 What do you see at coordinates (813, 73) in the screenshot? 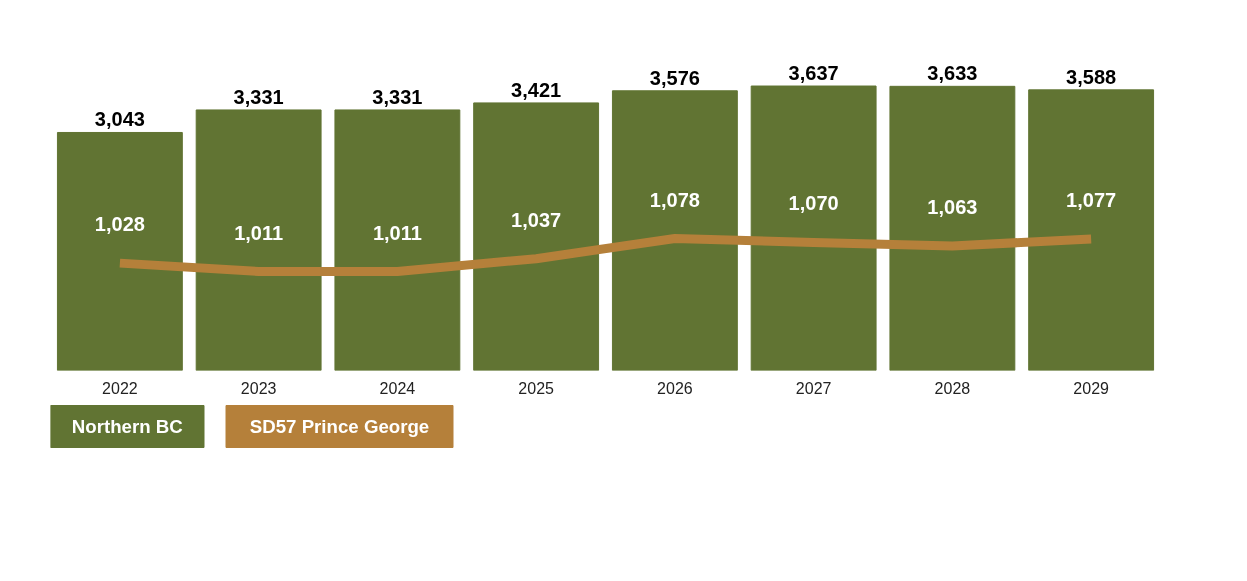
I see `data-label: 3,637` at bounding box center [813, 73].